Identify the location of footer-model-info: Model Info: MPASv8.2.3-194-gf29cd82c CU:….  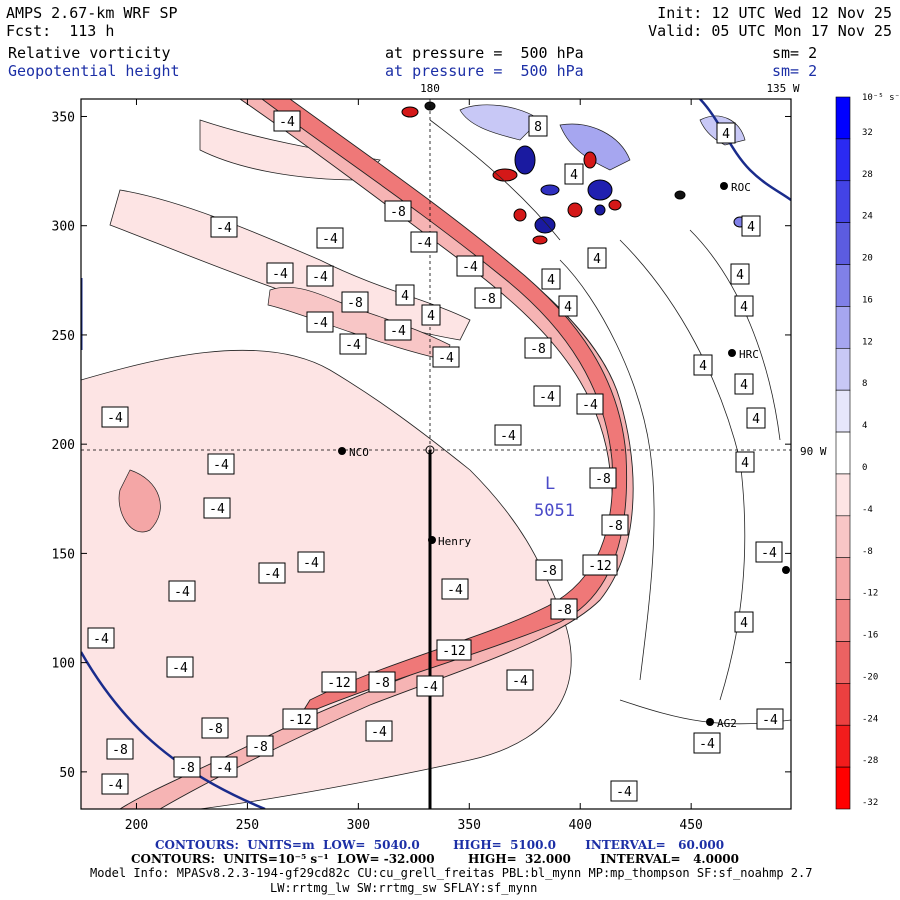
(451, 873).